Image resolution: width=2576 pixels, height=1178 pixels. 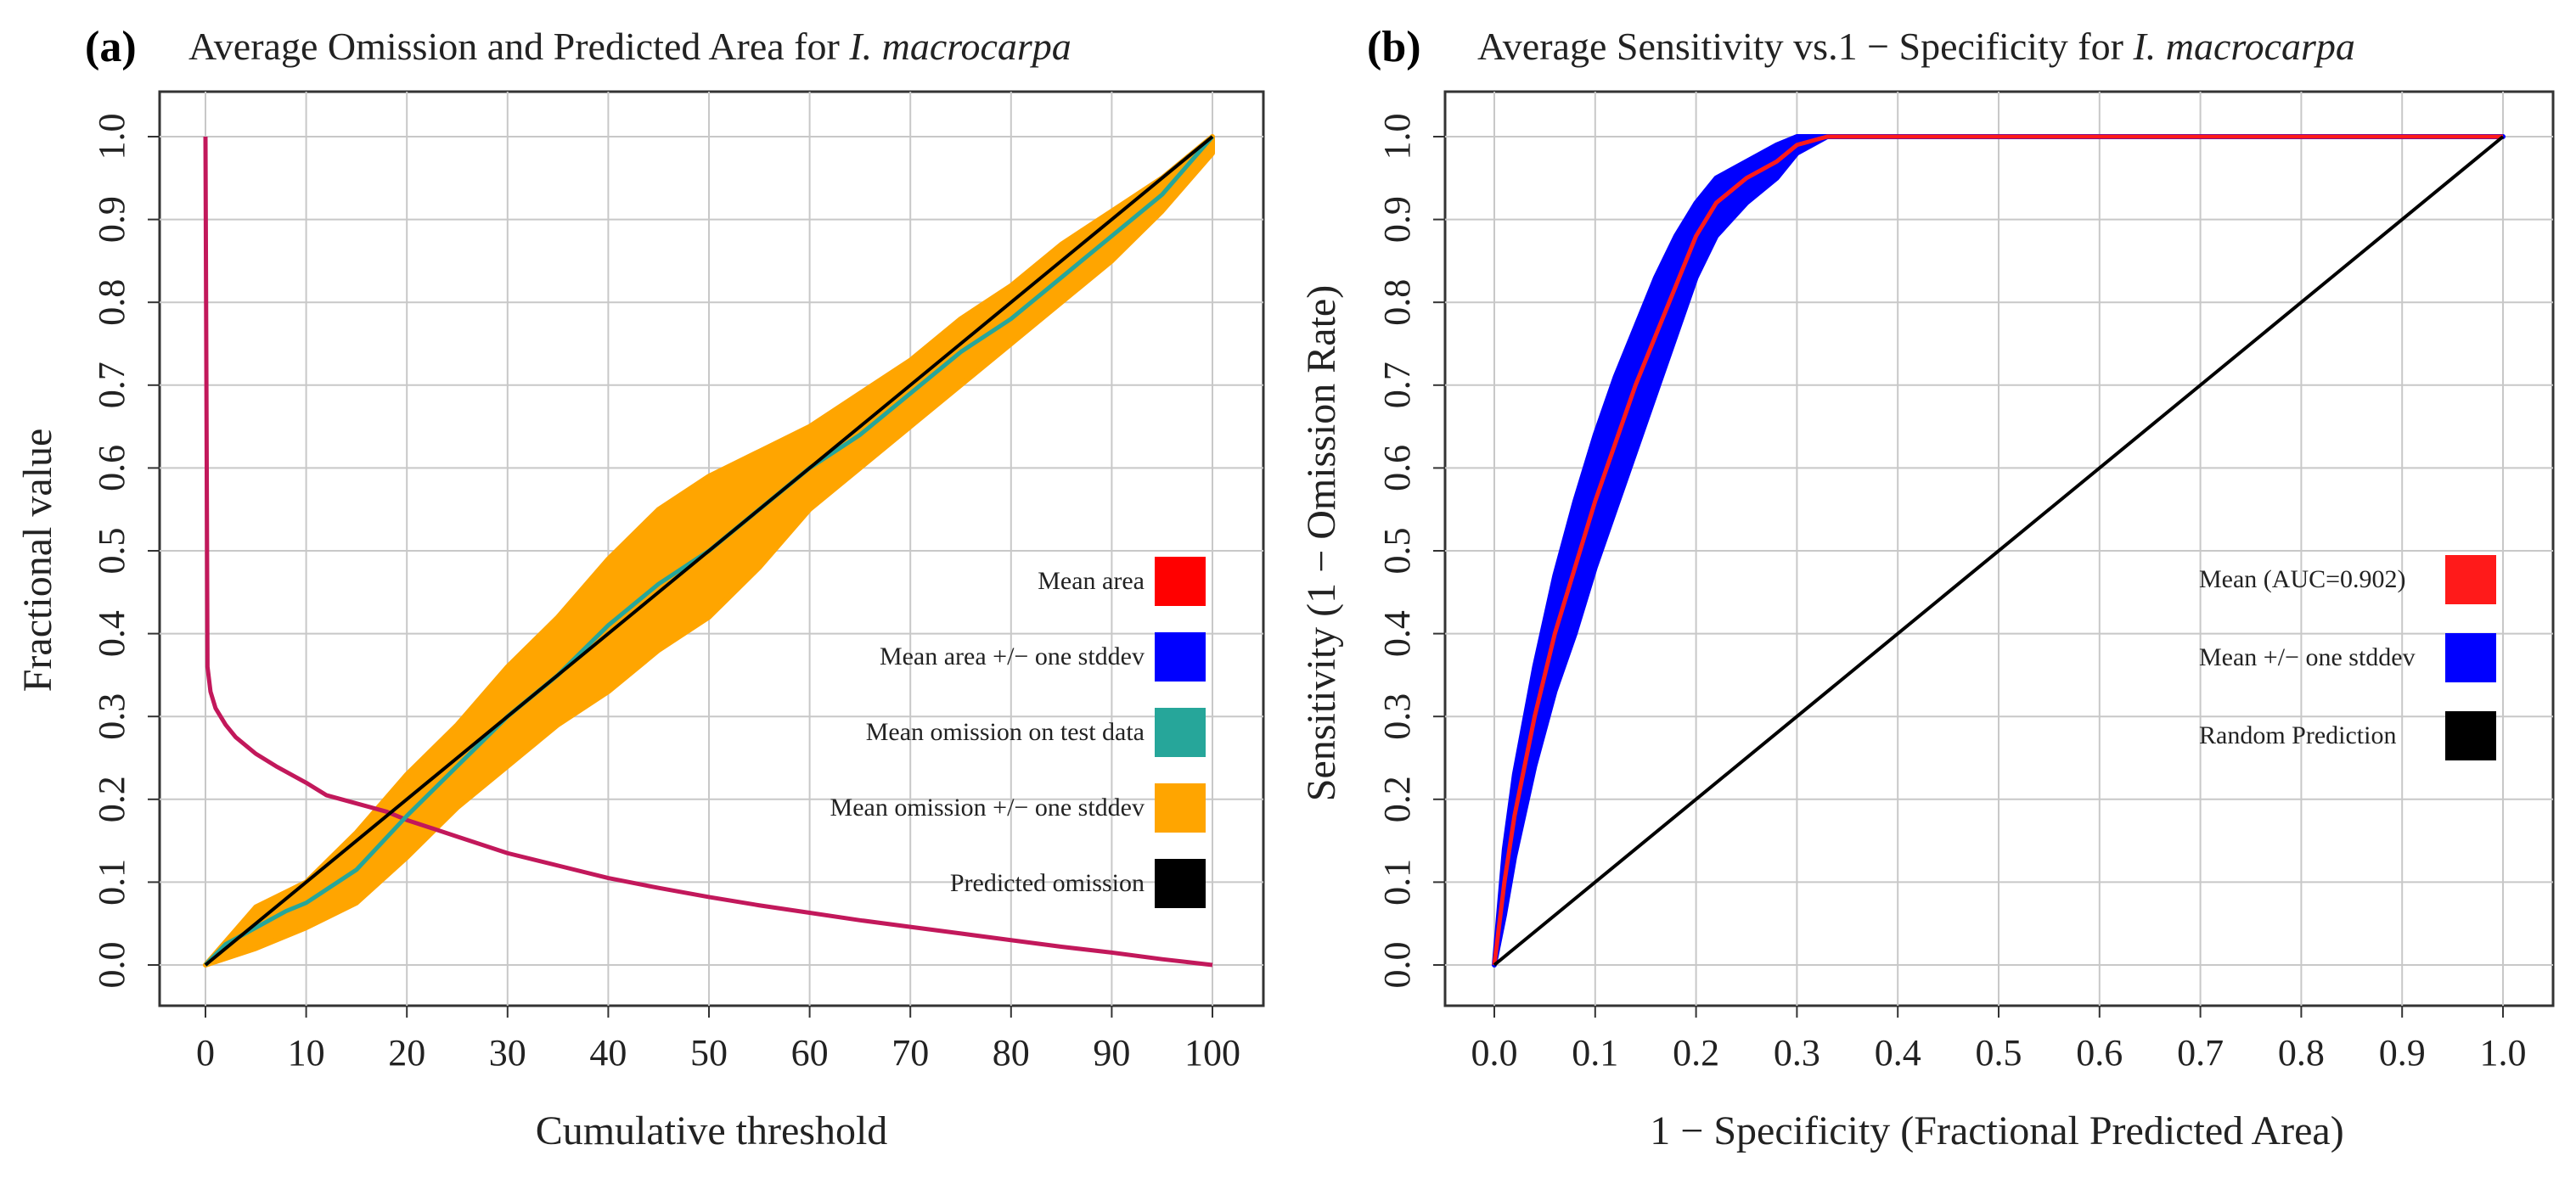 I want to click on x-tick-label: 0.4, so click(x=1898, y=1053).